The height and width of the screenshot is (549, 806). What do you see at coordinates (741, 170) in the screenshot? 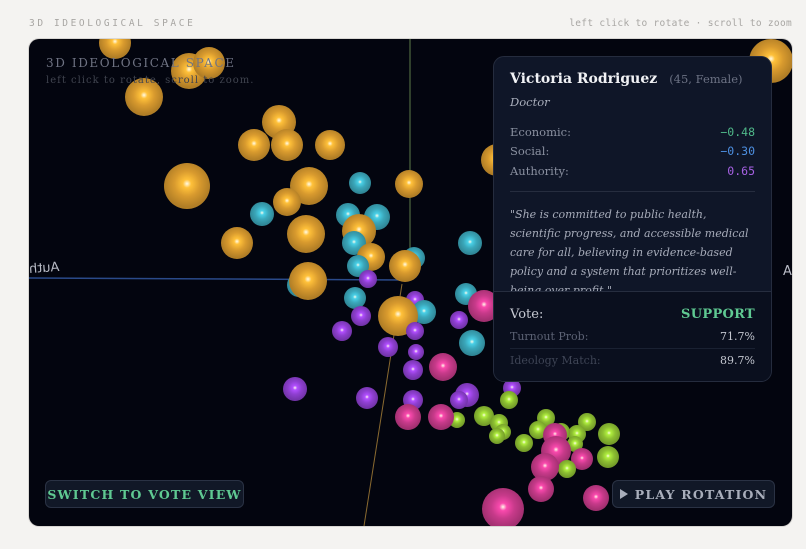
I see `metric-value: 0.65` at bounding box center [741, 170].